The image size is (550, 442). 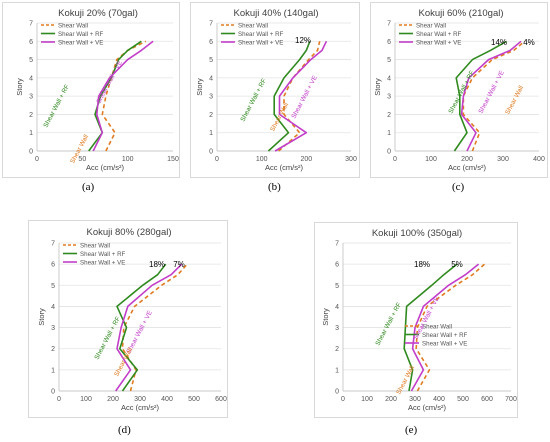 What do you see at coordinates (411, 430) in the screenshot?
I see `subfigure-label-e: (e)` at bounding box center [411, 430].